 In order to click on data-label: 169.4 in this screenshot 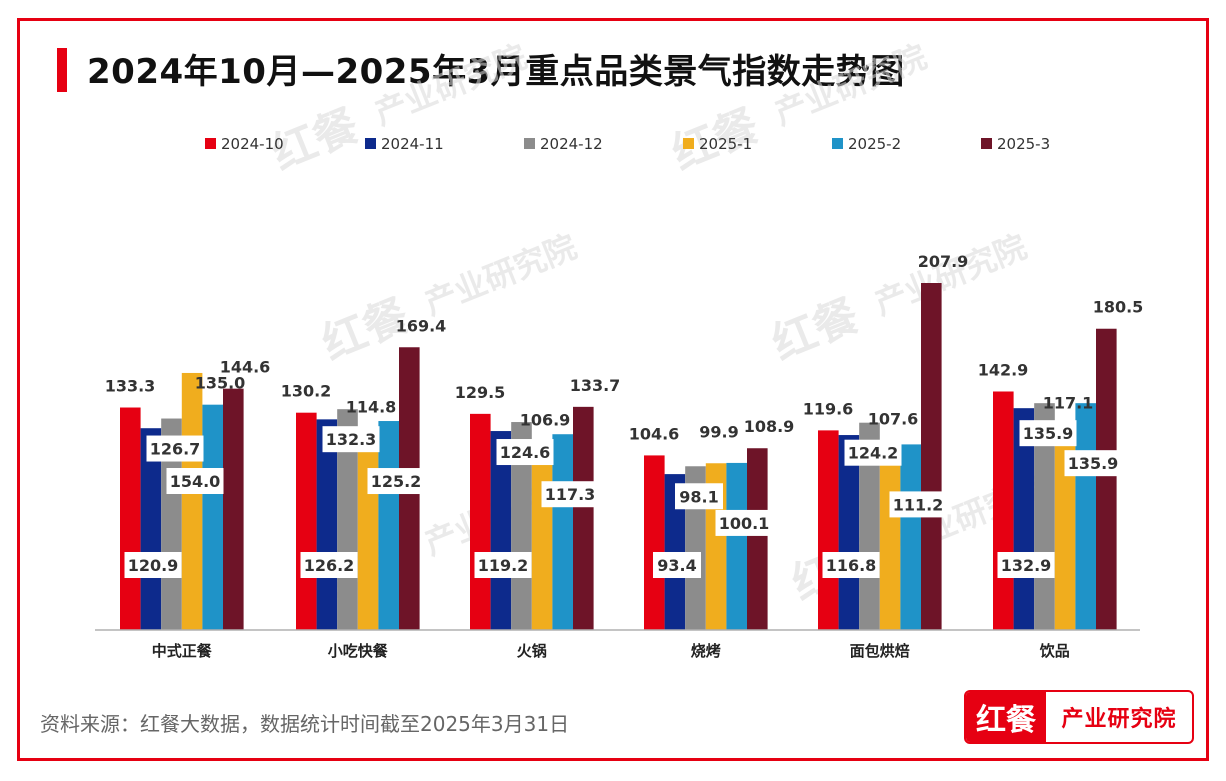, I will do `click(421, 325)`.